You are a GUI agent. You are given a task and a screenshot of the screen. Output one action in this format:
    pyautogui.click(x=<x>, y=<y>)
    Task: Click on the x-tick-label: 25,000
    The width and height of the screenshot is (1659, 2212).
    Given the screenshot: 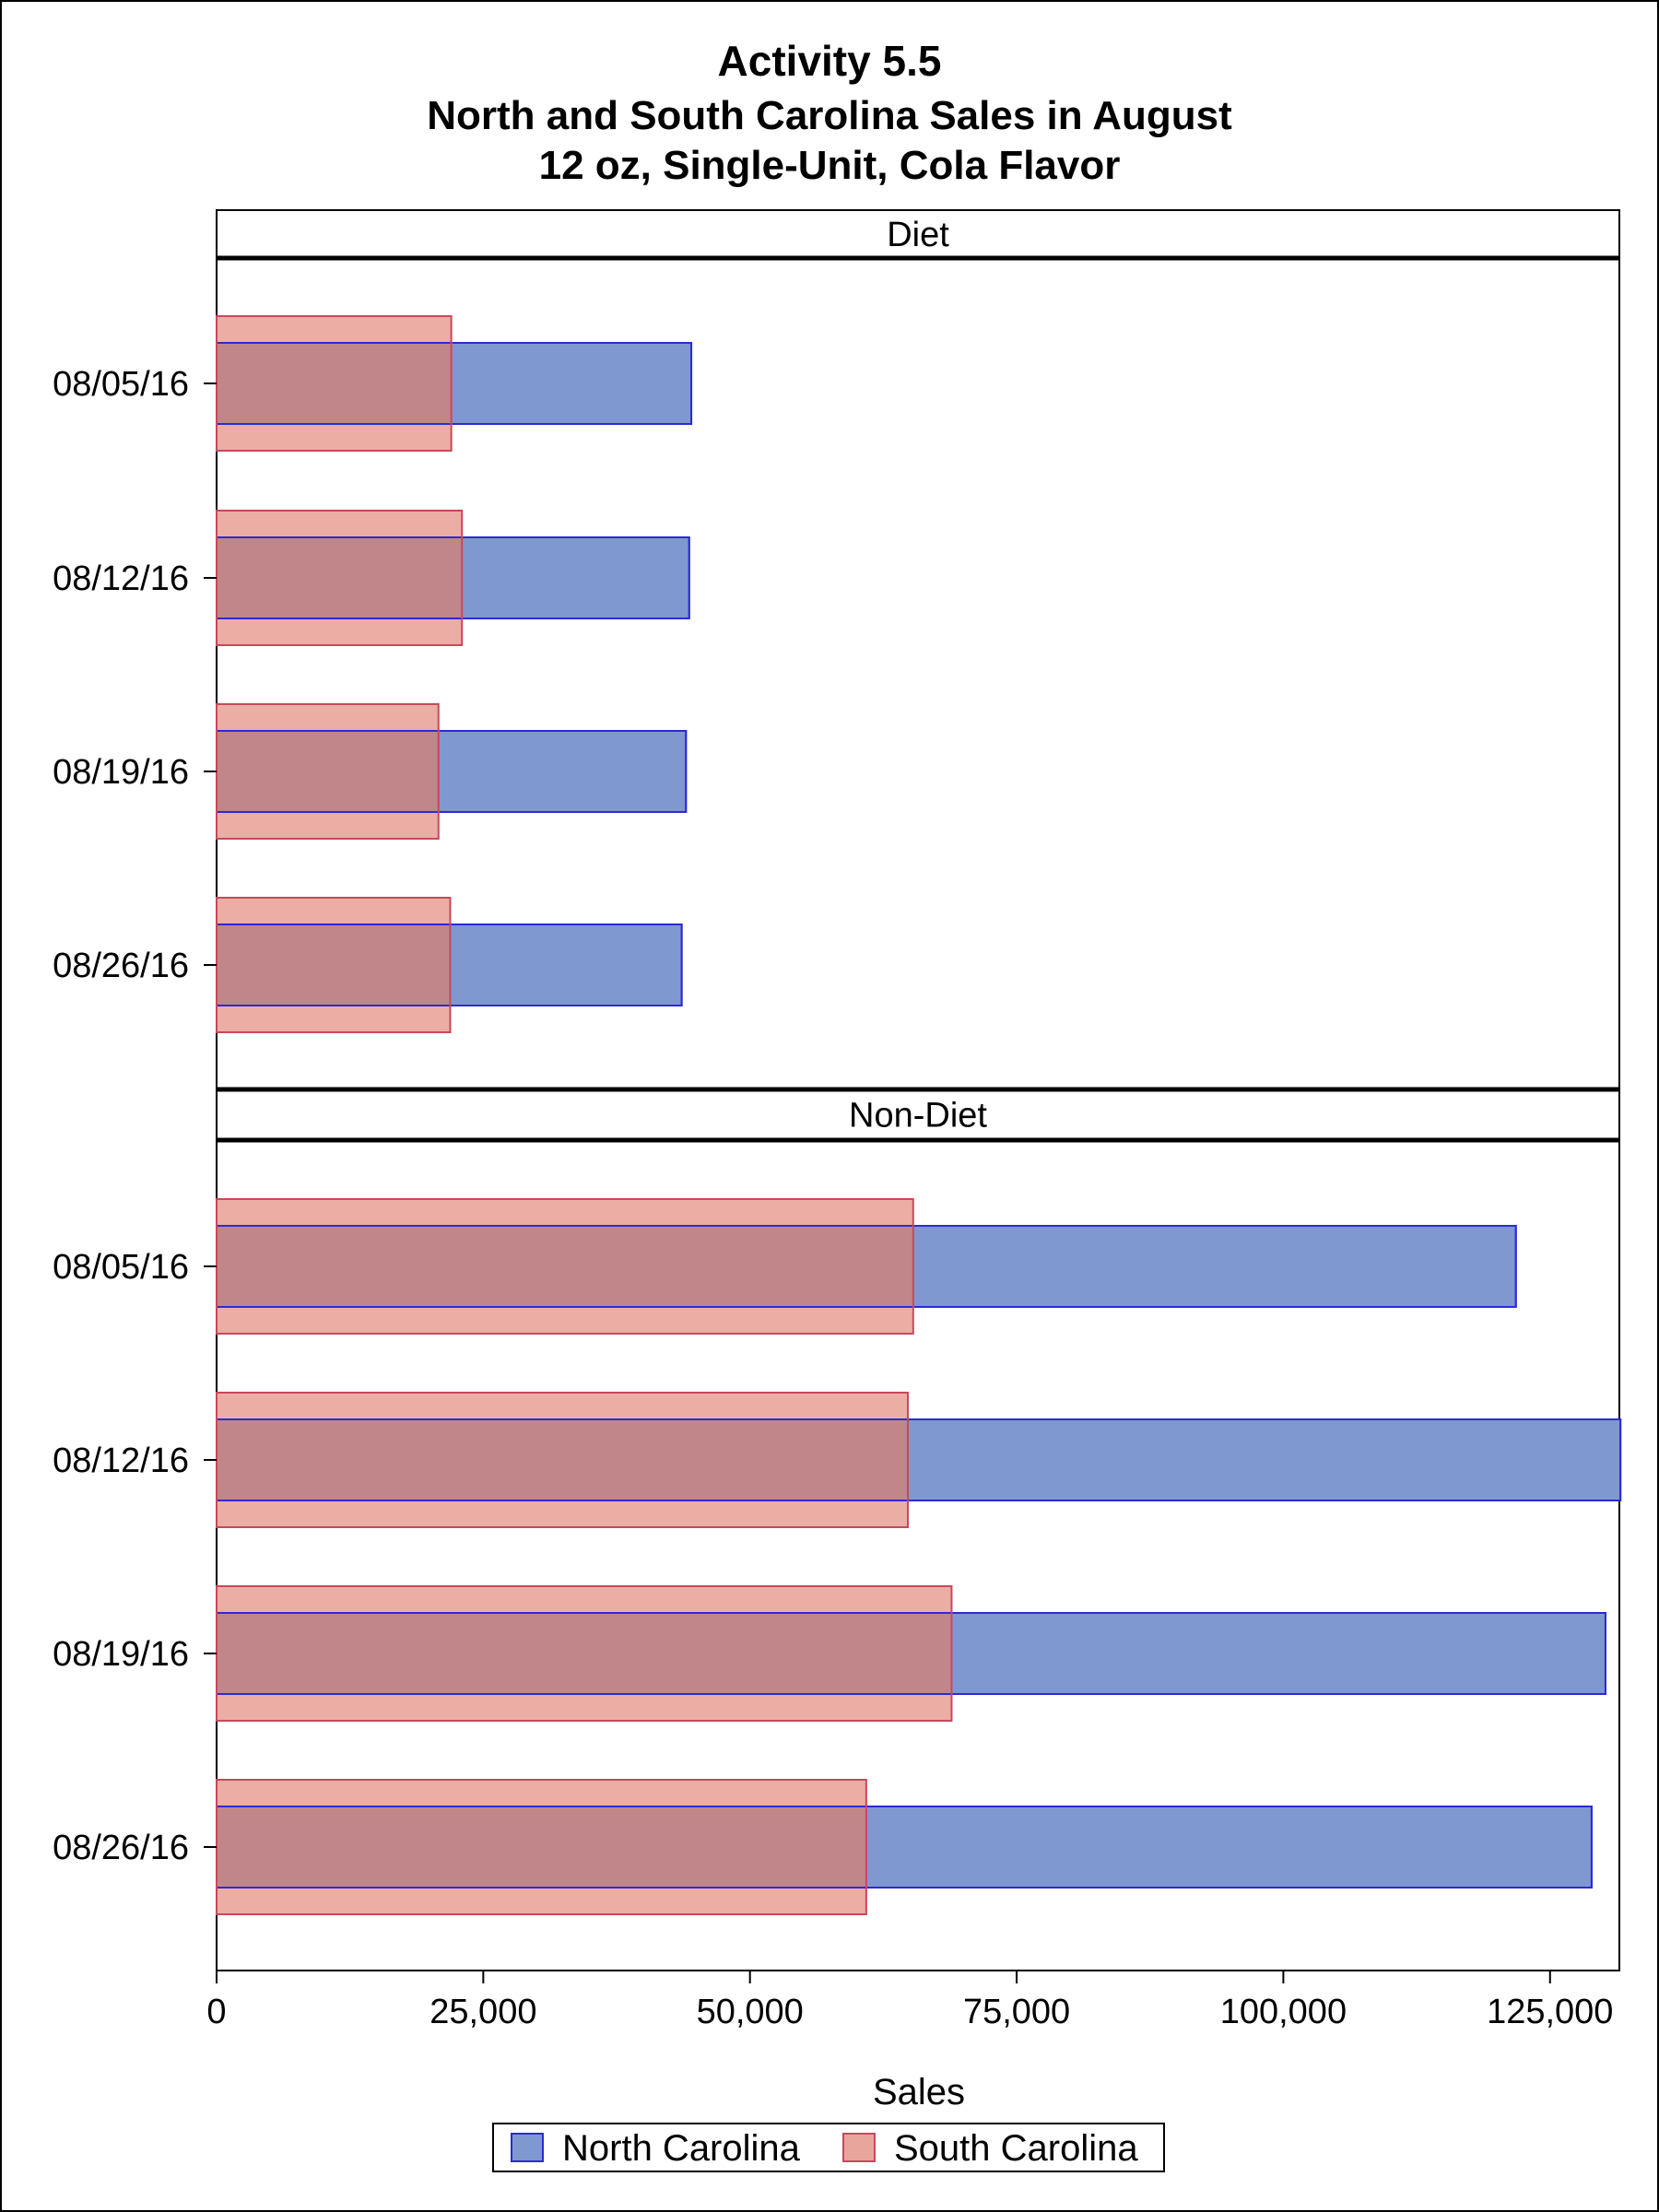 What is the action you would take?
    pyautogui.click(x=482, y=2012)
    